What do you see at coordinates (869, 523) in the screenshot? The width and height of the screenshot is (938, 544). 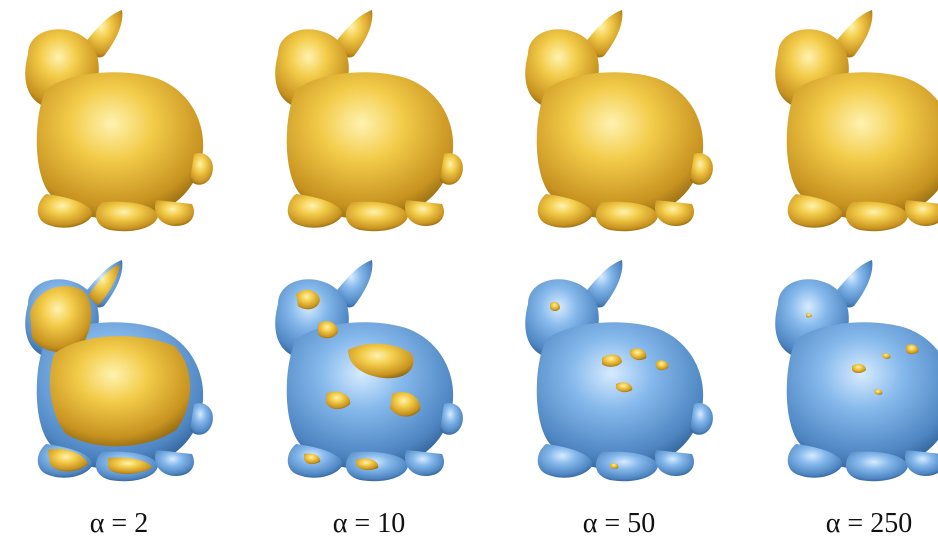 I see `caption-alpha-250: α = 250` at bounding box center [869, 523].